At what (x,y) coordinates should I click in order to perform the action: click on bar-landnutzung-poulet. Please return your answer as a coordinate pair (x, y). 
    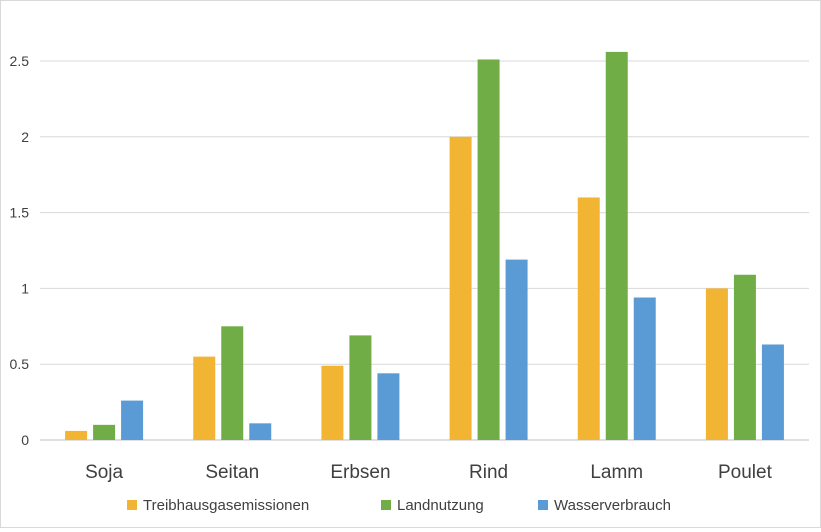
    Looking at the image, I should click on (744, 357).